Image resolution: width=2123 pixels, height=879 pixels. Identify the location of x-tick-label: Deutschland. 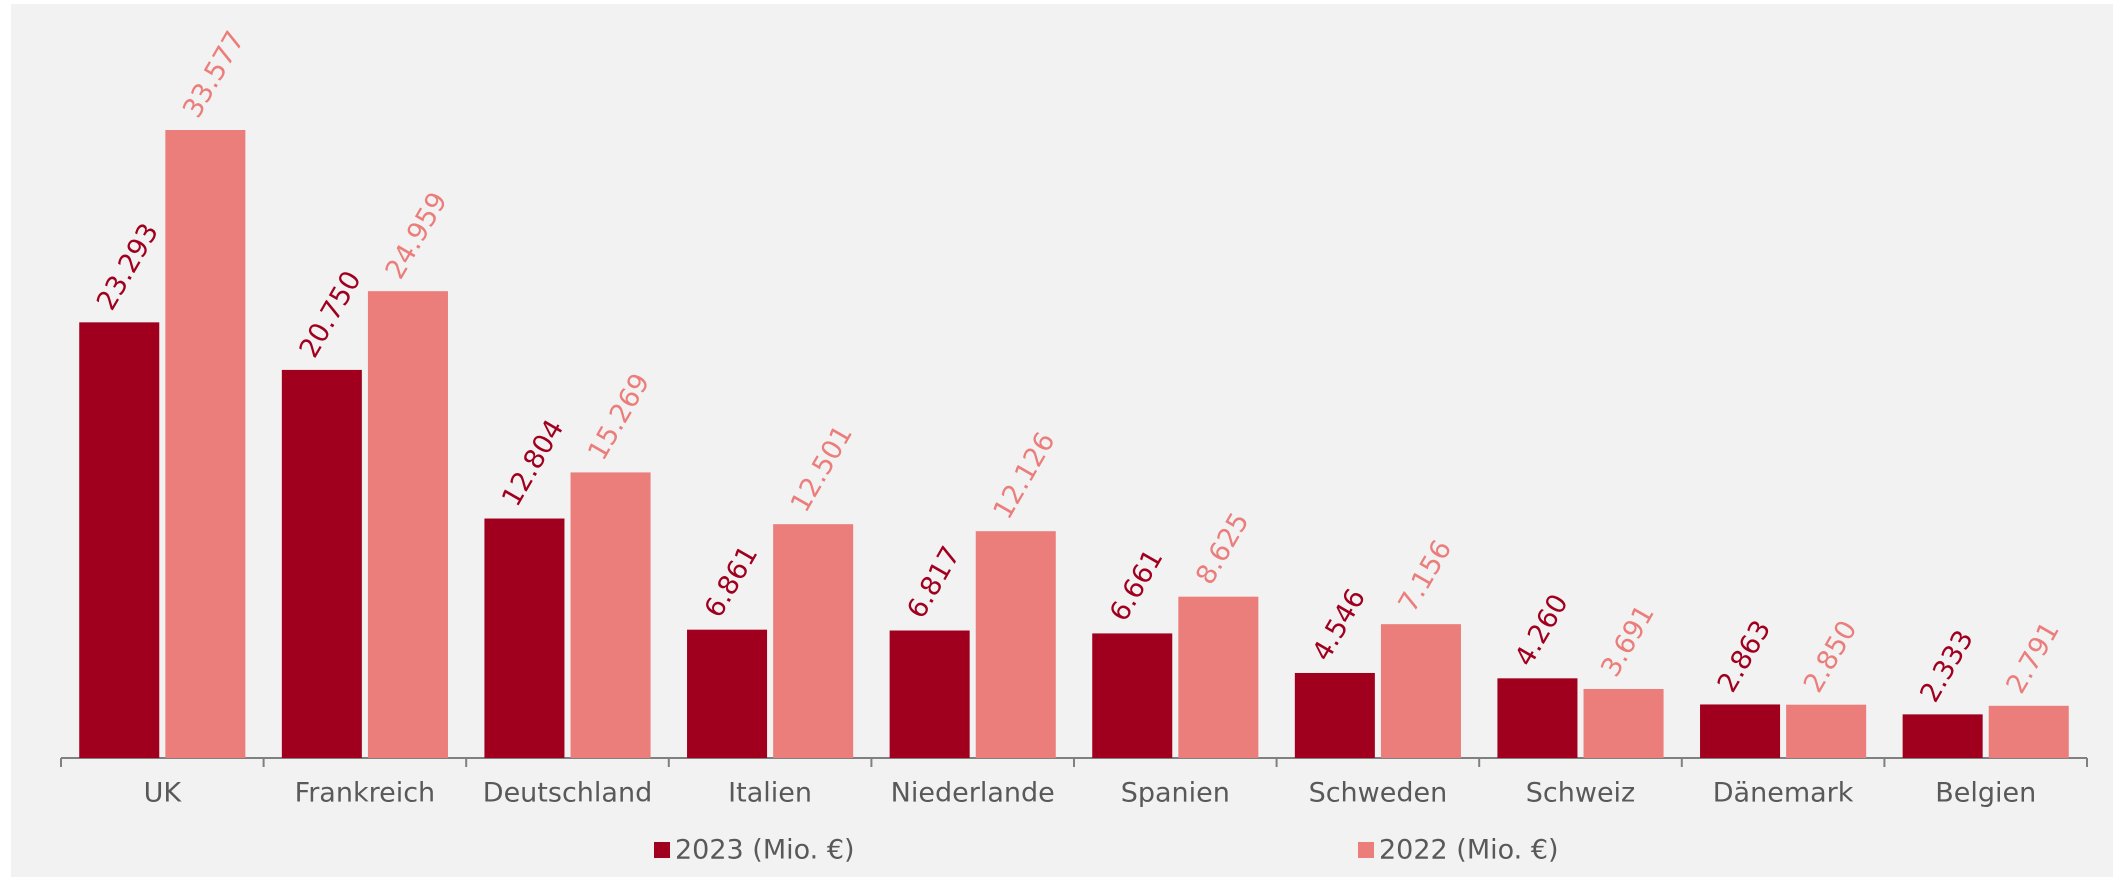
(567, 793).